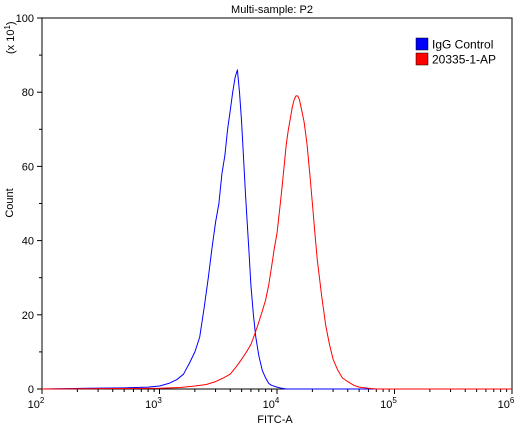  What do you see at coordinates (31, 390) in the screenshot?
I see `y-tick-label: 0` at bounding box center [31, 390].